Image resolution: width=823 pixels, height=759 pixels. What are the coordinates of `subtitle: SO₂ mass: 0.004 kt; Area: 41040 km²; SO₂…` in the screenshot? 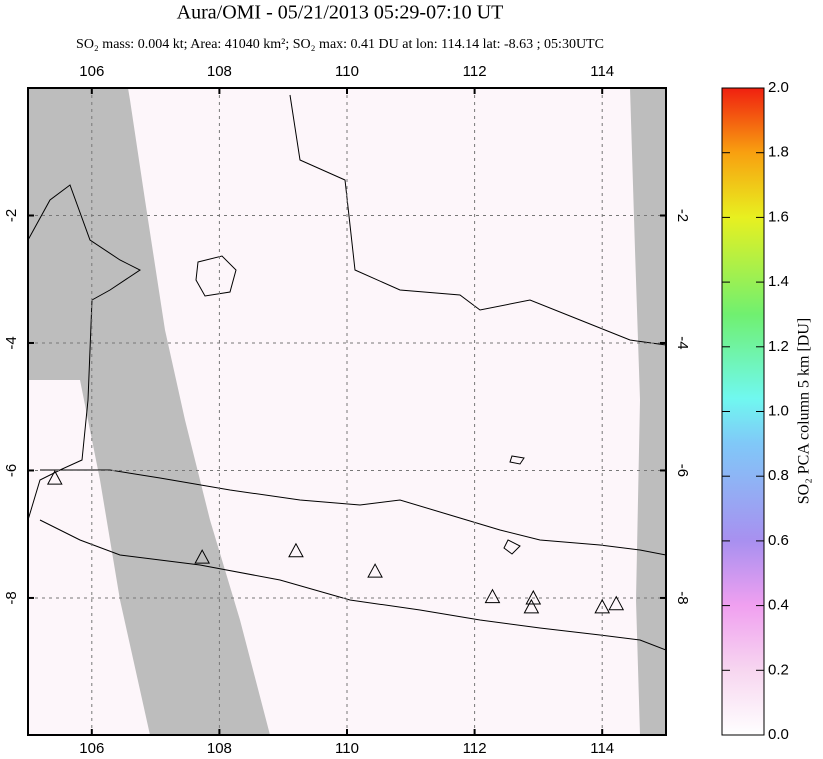 It's located at (340, 44).